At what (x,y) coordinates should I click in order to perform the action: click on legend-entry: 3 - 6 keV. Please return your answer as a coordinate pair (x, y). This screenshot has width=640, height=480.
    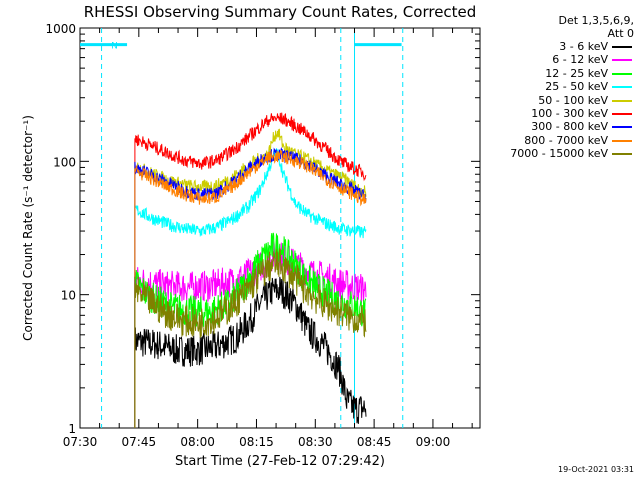
    Looking at the image, I should click on (559, 46).